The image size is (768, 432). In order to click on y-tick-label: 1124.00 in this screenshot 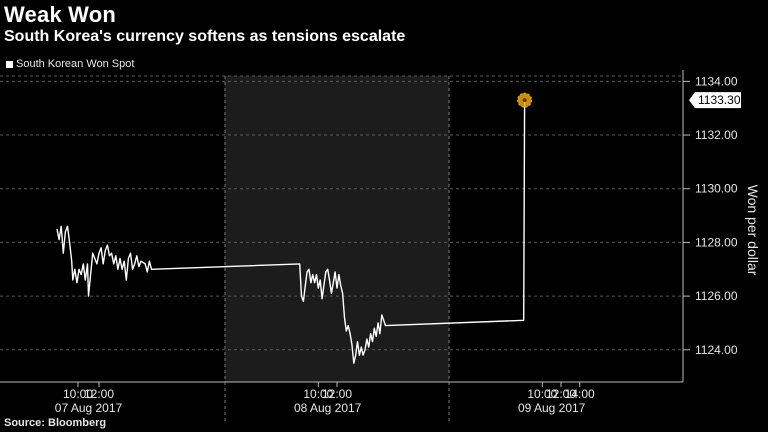, I will do `click(716, 350)`.